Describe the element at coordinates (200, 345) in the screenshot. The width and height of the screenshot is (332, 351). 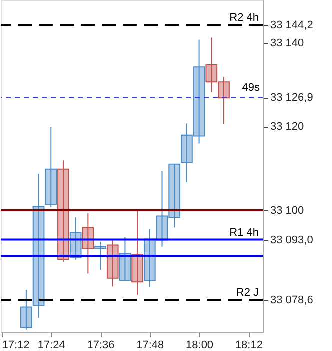
I see `x-tick-label: 18:00` at that location.